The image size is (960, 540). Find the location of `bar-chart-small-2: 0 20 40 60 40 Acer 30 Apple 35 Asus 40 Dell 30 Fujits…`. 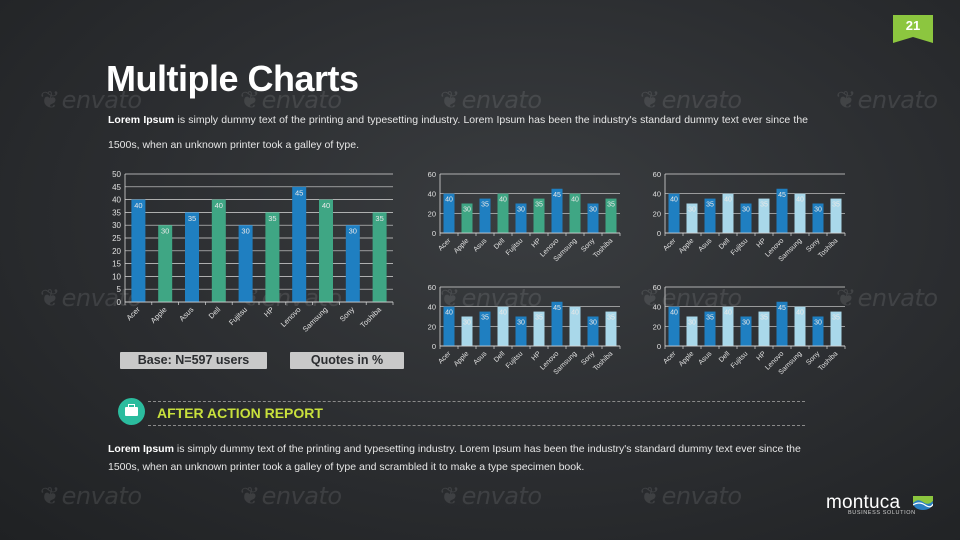

bar-chart-small-2: 0 20 40 60 40 Acer 30 Apple 35 Asus 40 Dell 30 Fujits… is located at coordinates (749, 216).